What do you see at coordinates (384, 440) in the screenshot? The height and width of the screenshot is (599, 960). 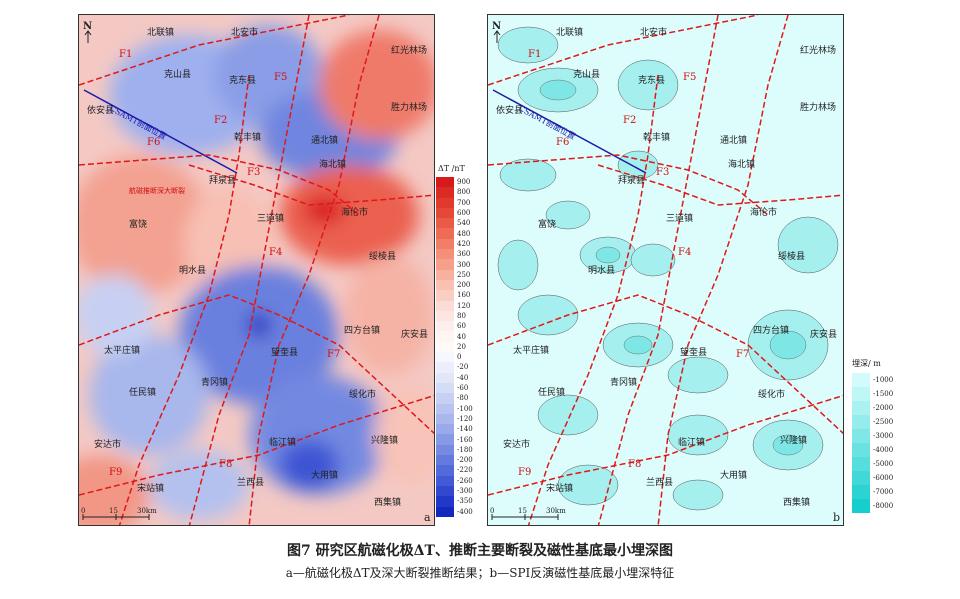 I see `town-label: 兴隆镇` at bounding box center [384, 440].